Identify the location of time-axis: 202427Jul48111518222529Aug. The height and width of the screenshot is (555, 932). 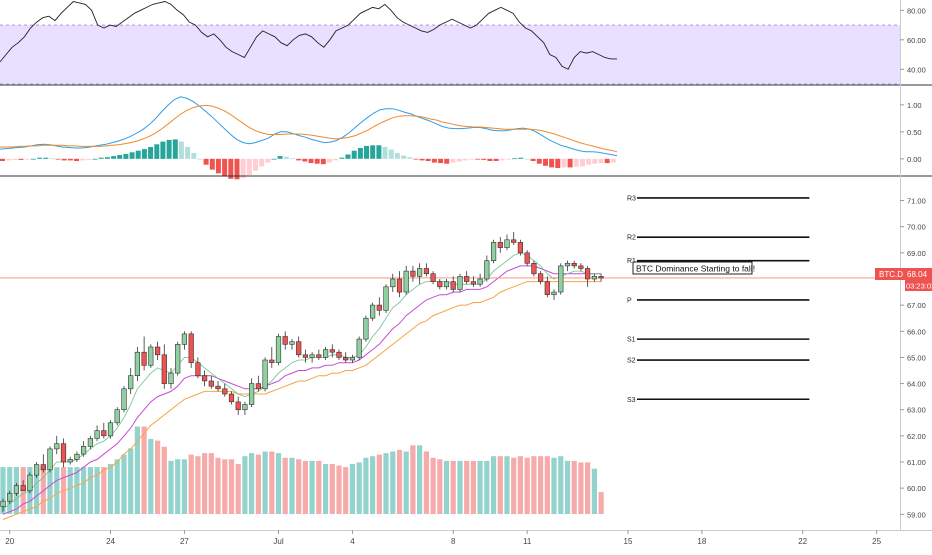
(468, 538).